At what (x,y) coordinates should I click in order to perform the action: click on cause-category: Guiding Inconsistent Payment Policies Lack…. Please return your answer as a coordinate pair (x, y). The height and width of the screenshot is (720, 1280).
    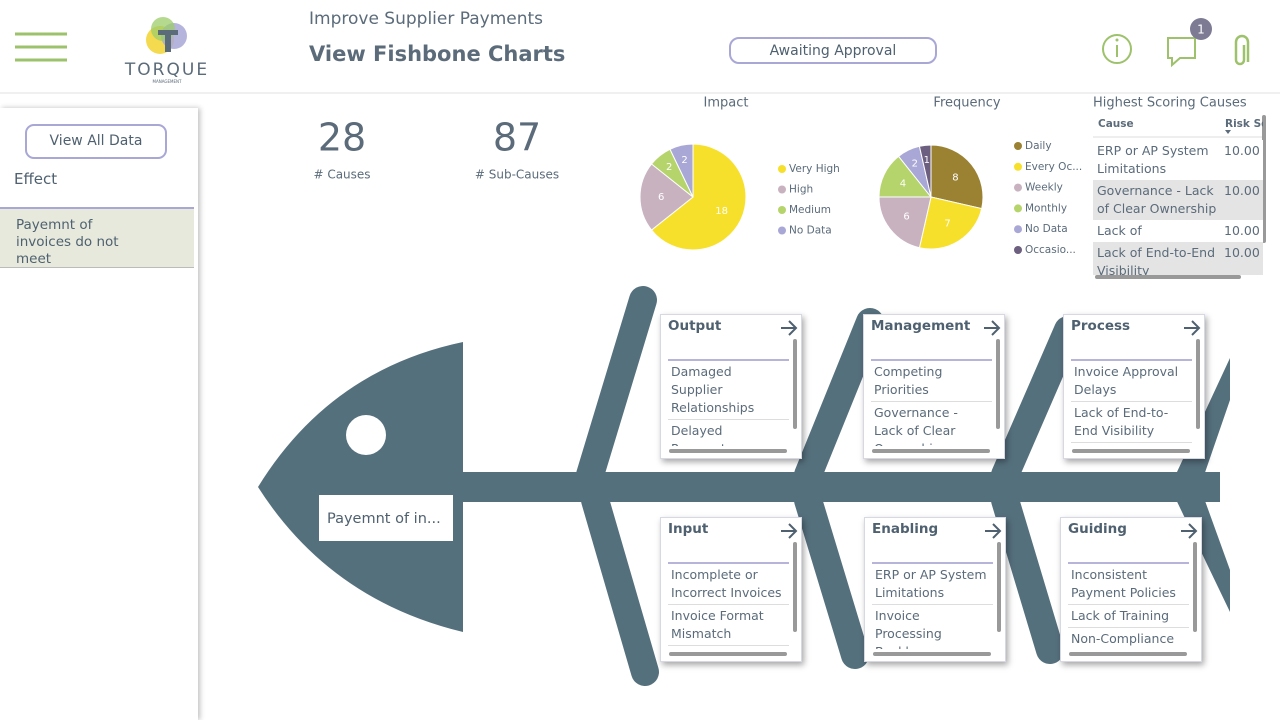
    Looking at the image, I should click on (1131, 589).